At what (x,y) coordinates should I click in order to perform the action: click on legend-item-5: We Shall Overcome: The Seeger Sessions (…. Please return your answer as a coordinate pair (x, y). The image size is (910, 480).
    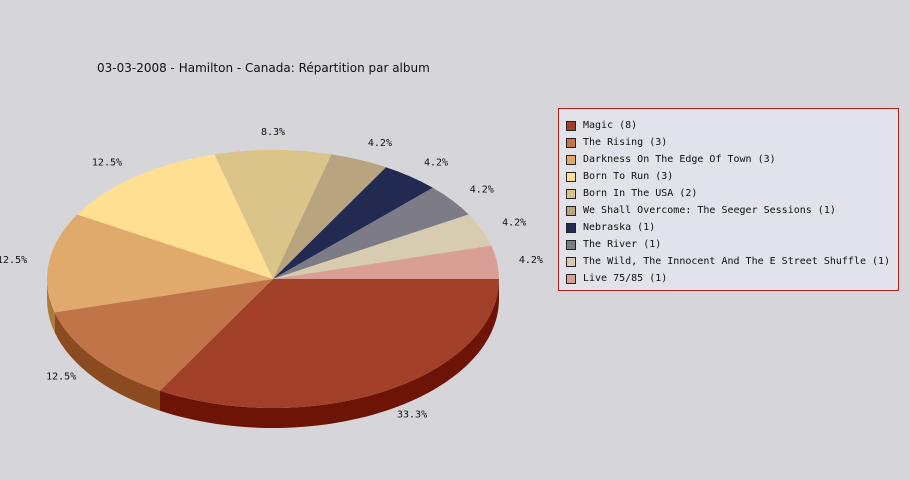
    Looking at the image, I should click on (728, 210).